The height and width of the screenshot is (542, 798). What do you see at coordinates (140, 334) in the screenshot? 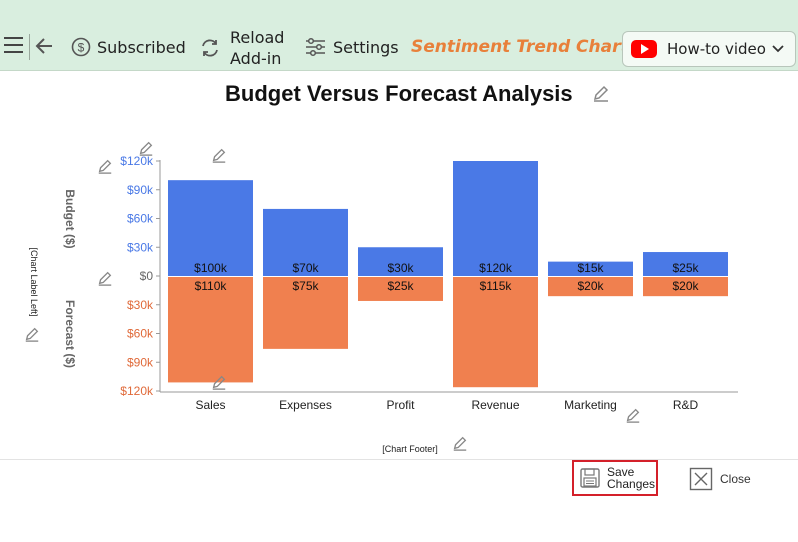
I see `y-tick-label-forecast: $60k` at bounding box center [140, 334].